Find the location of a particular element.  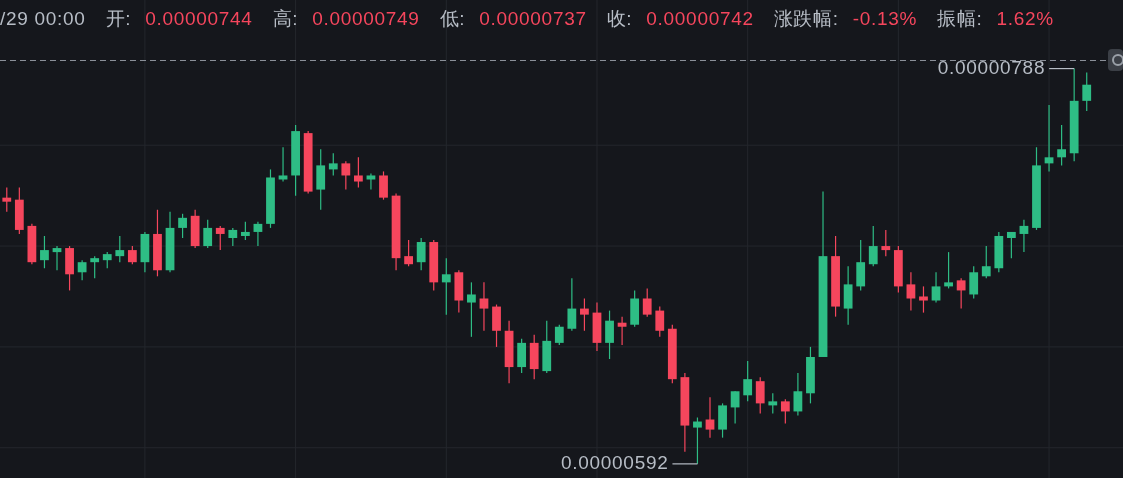

chart-title: /29 00:00 开: 0.00000744 高: 0.00000749 低: 0.00000737 收: 0.00000742 涨跌幅: -0.13% 振幅: 1.62% is located at coordinates (527, 18).